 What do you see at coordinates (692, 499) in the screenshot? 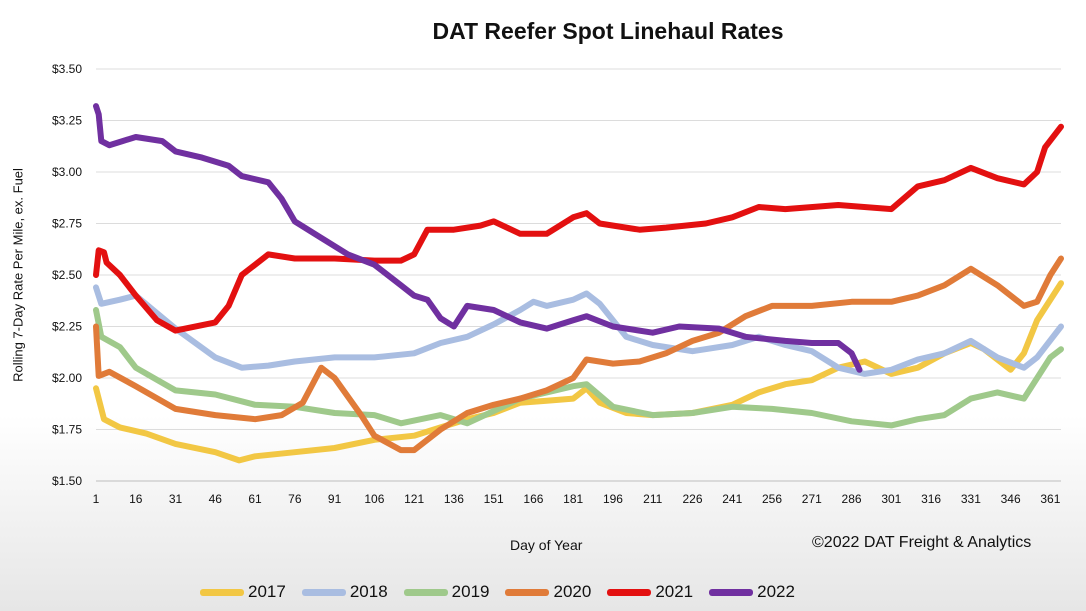
I see `x-tick-label: 226` at bounding box center [692, 499].